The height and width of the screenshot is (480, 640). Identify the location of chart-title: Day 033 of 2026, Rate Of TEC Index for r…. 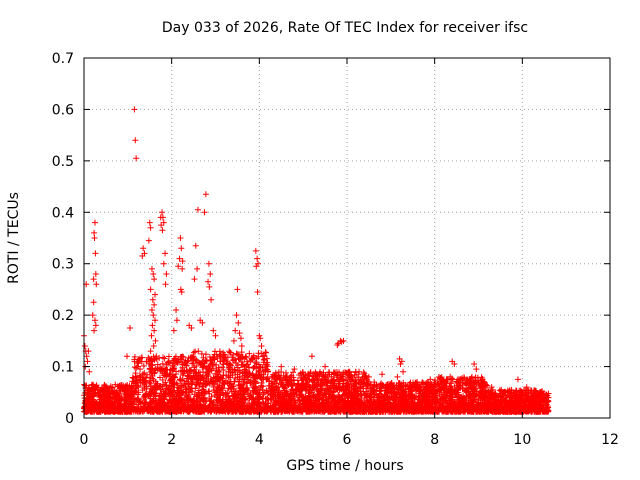
(345, 28).